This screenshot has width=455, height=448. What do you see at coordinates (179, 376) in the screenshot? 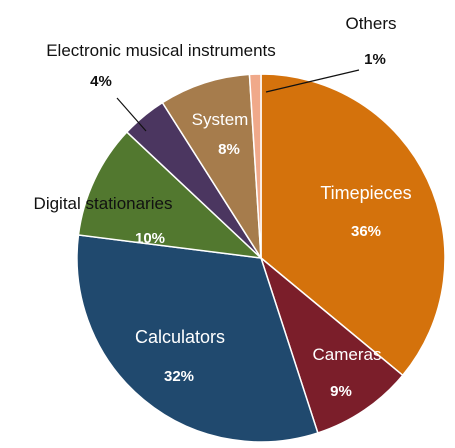
I see `slice-value-calculators: 32%` at bounding box center [179, 376].